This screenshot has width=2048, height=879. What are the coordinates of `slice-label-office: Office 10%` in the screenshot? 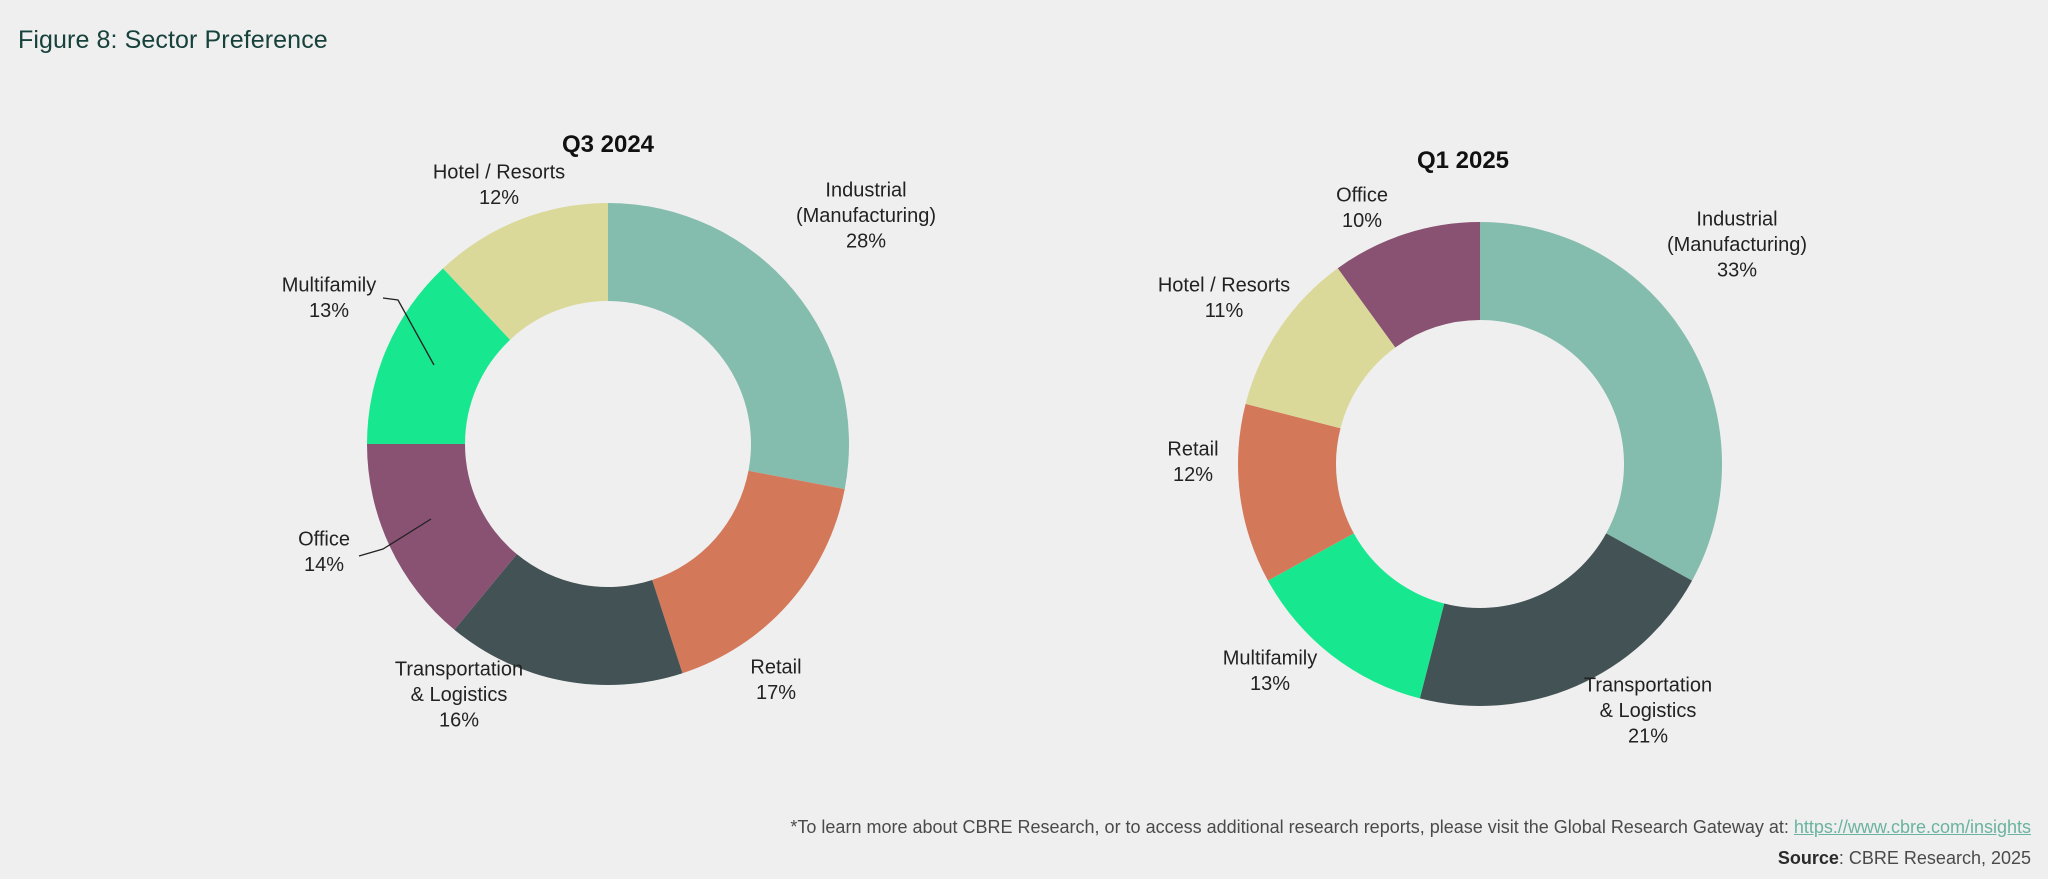 It's located at (1362, 208).